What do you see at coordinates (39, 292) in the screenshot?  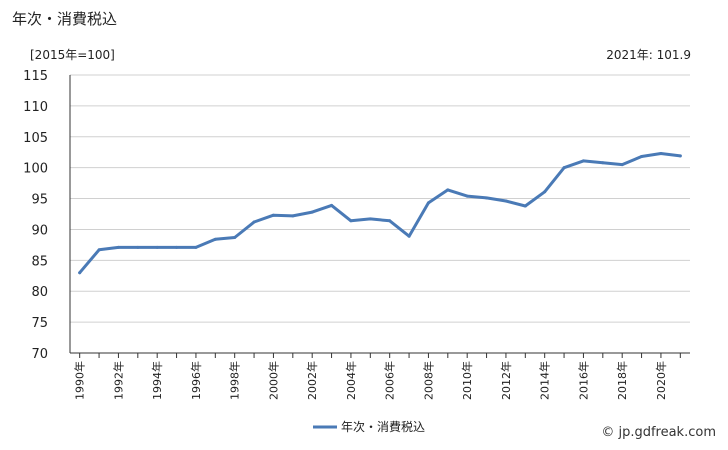 I see `y-tick-label: 80` at bounding box center [39, 292].